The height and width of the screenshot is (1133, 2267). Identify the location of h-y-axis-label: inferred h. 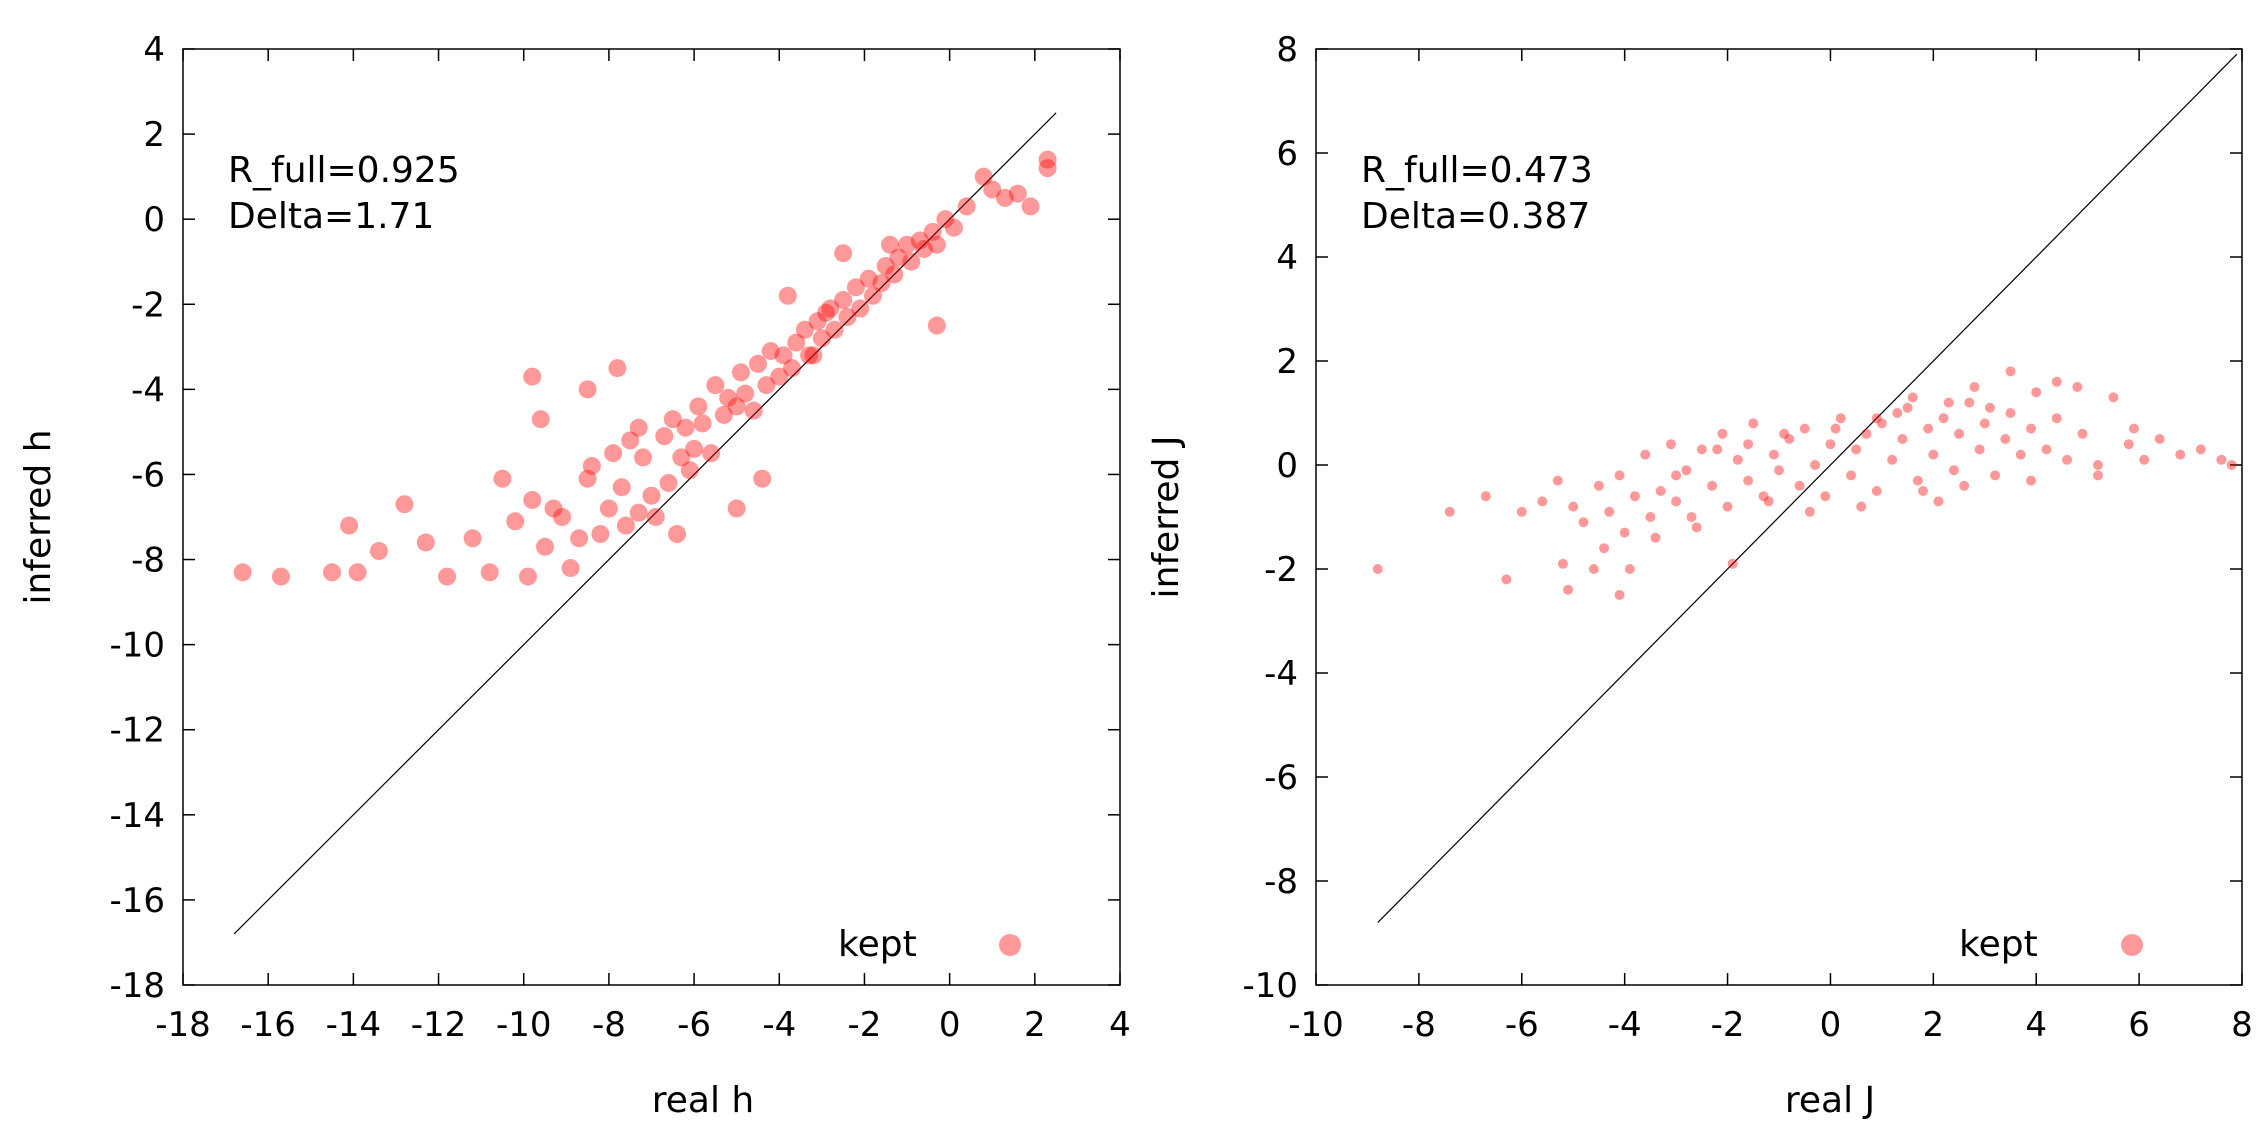
(38, 516).